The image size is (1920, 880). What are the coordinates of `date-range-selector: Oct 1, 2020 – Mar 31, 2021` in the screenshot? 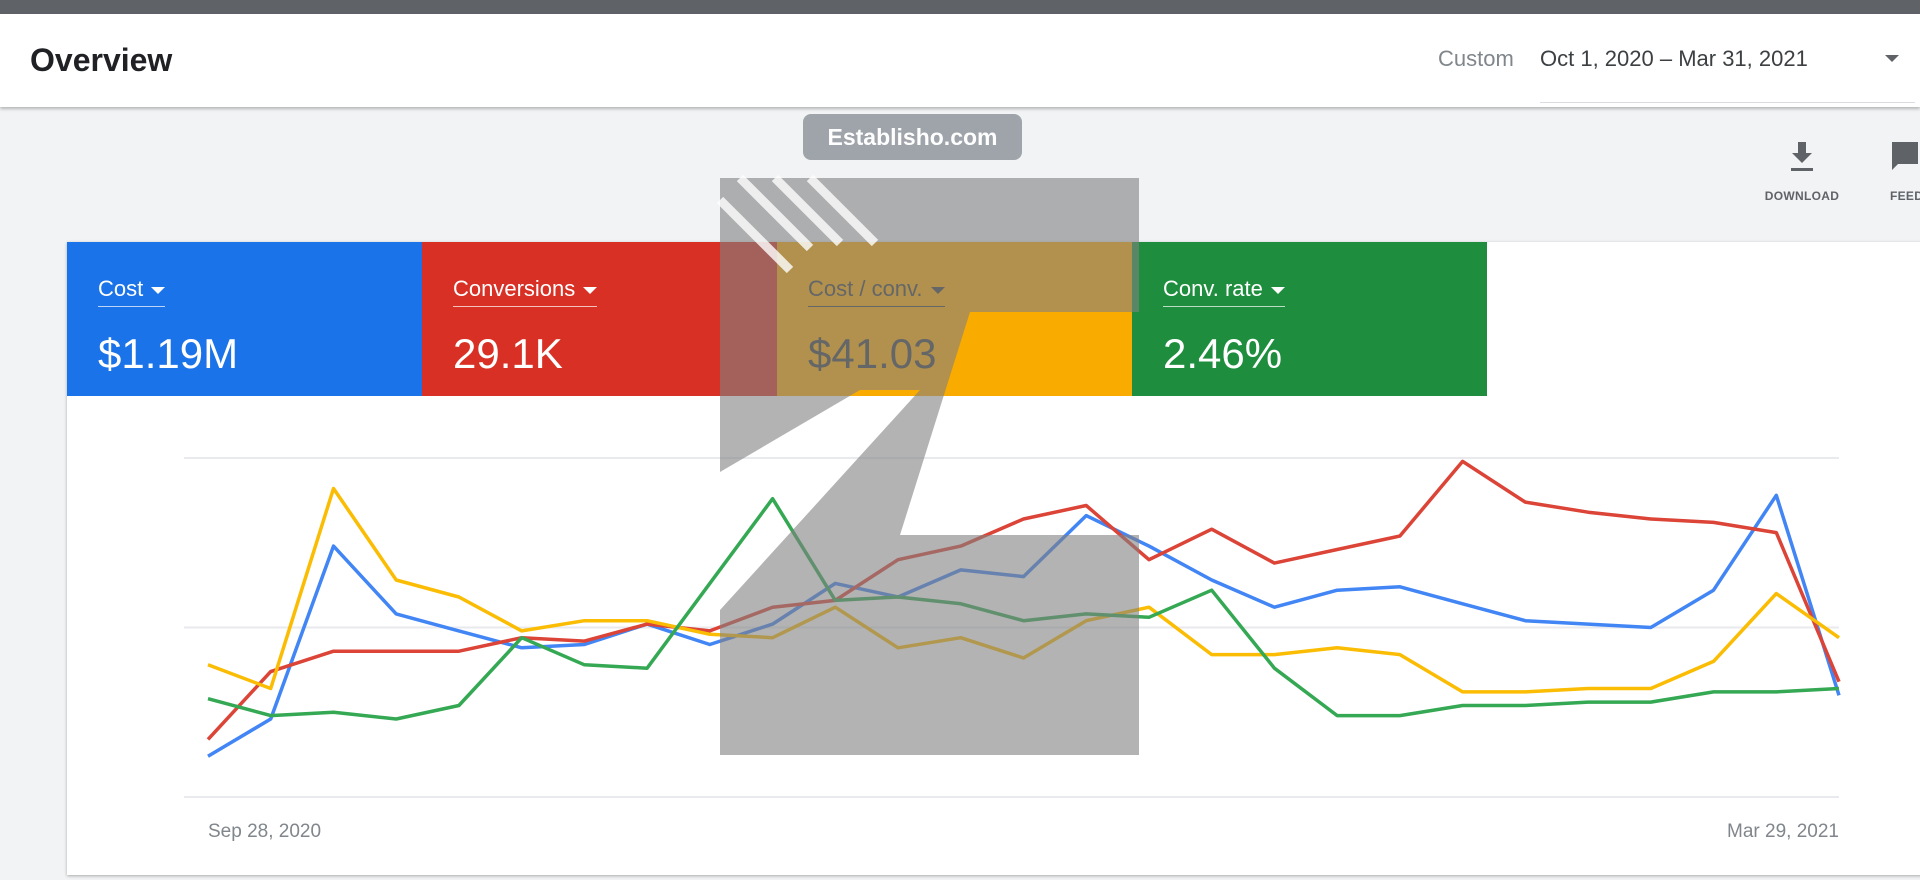 It's located at (1727, 69).